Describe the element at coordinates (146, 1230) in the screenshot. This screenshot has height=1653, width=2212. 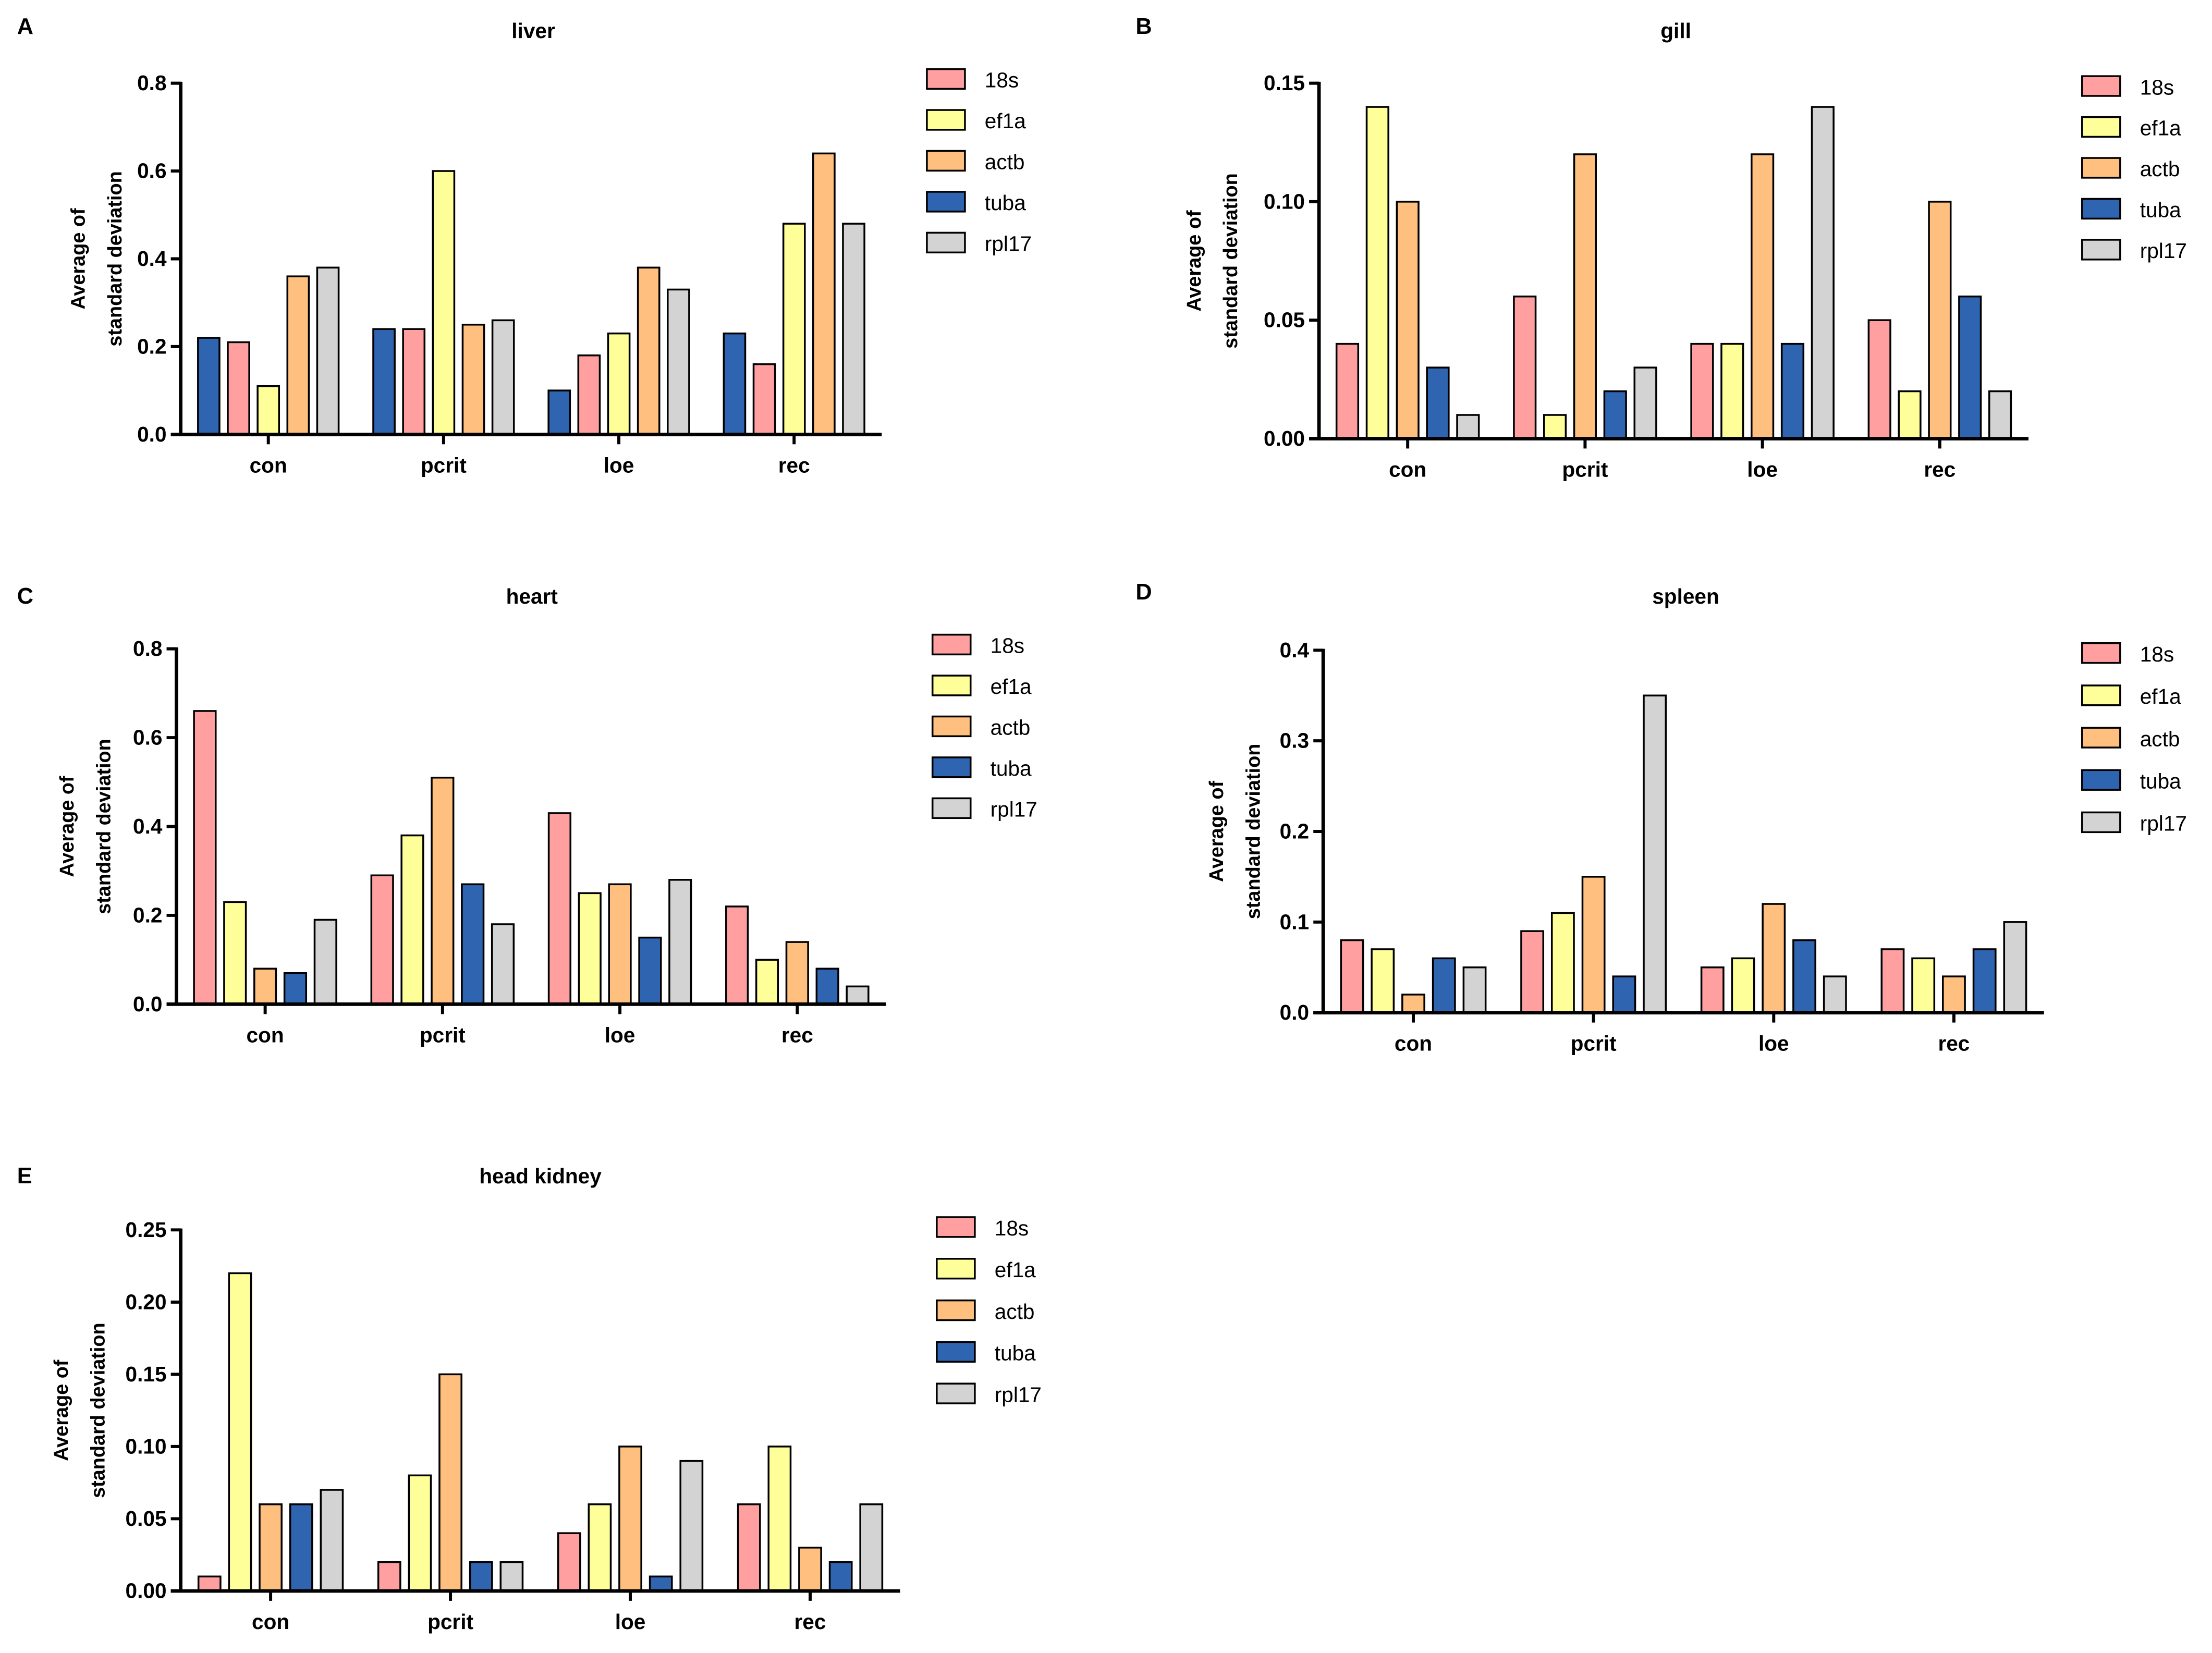
I see `y-tick-label: 0.25` at that location.